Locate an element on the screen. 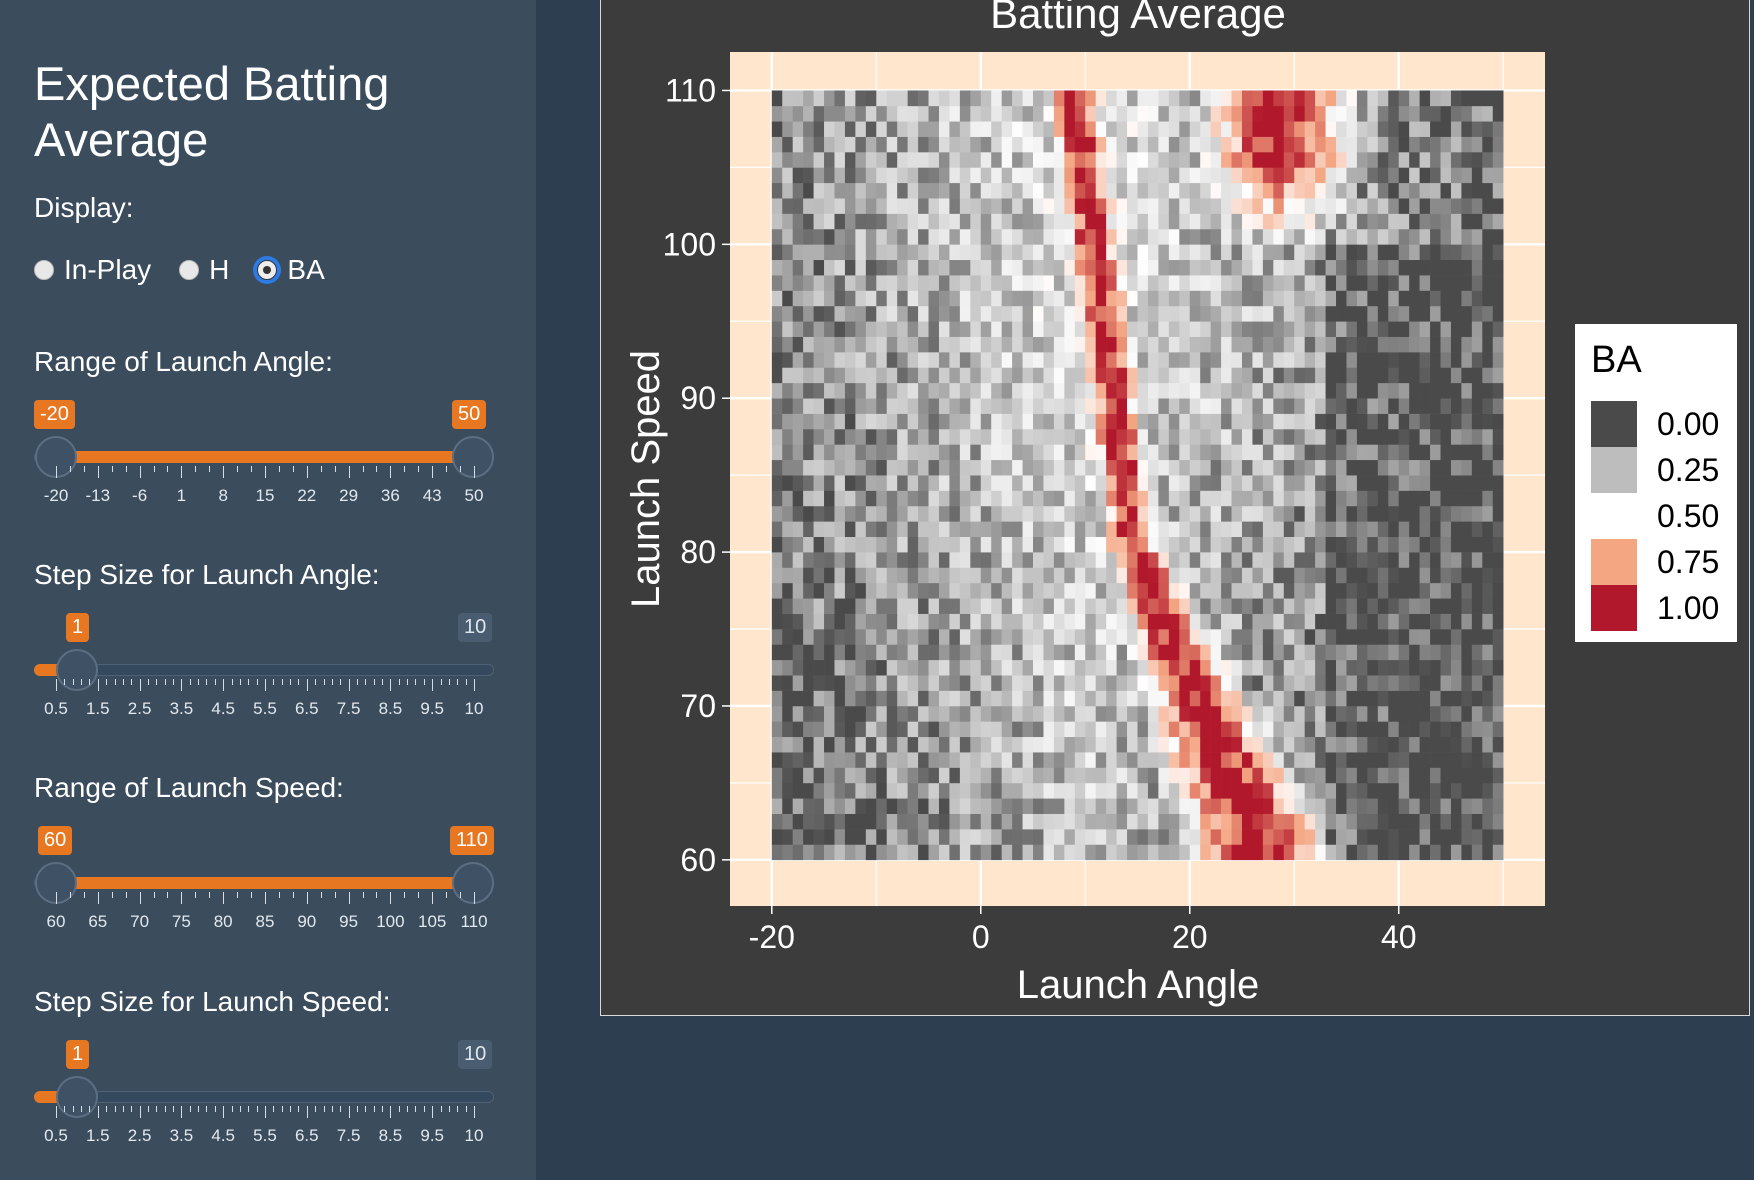 This screenshot has width=1754, height=1180. launch-angle-step-handle is located at coordinates (77, 670).